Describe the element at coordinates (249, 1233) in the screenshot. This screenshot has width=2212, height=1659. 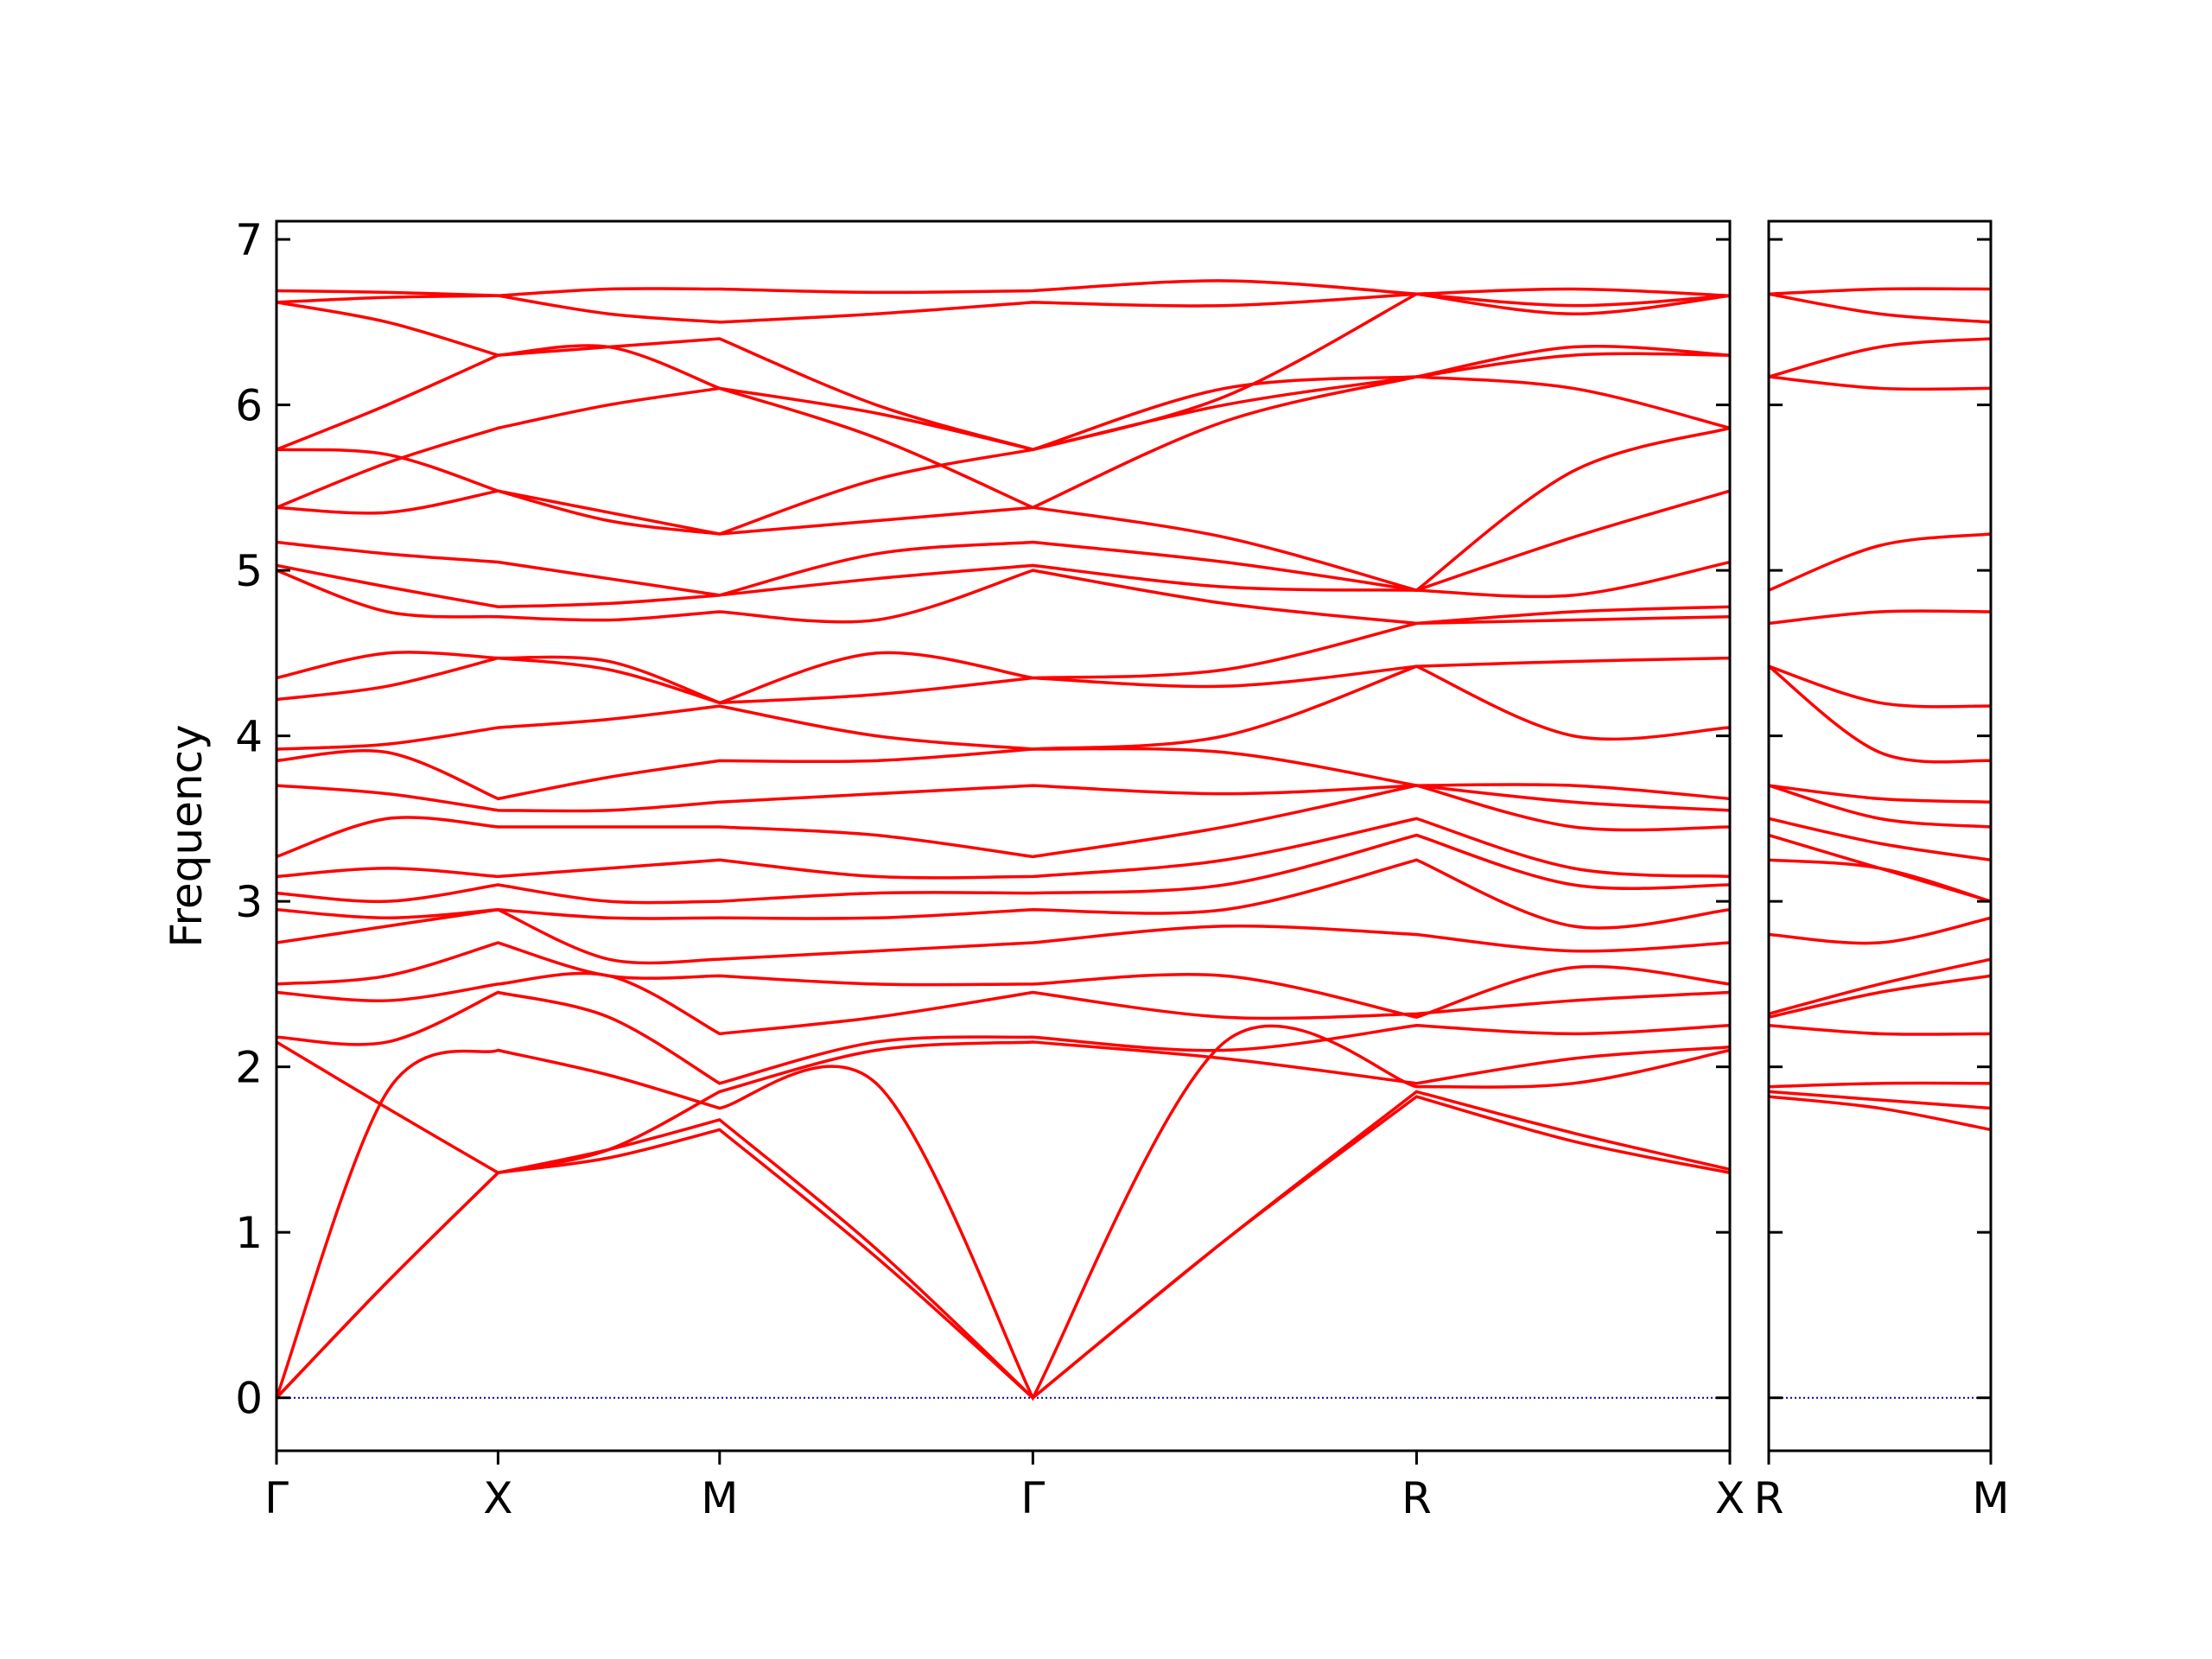
I see `y-tick-label: 1` at that location.